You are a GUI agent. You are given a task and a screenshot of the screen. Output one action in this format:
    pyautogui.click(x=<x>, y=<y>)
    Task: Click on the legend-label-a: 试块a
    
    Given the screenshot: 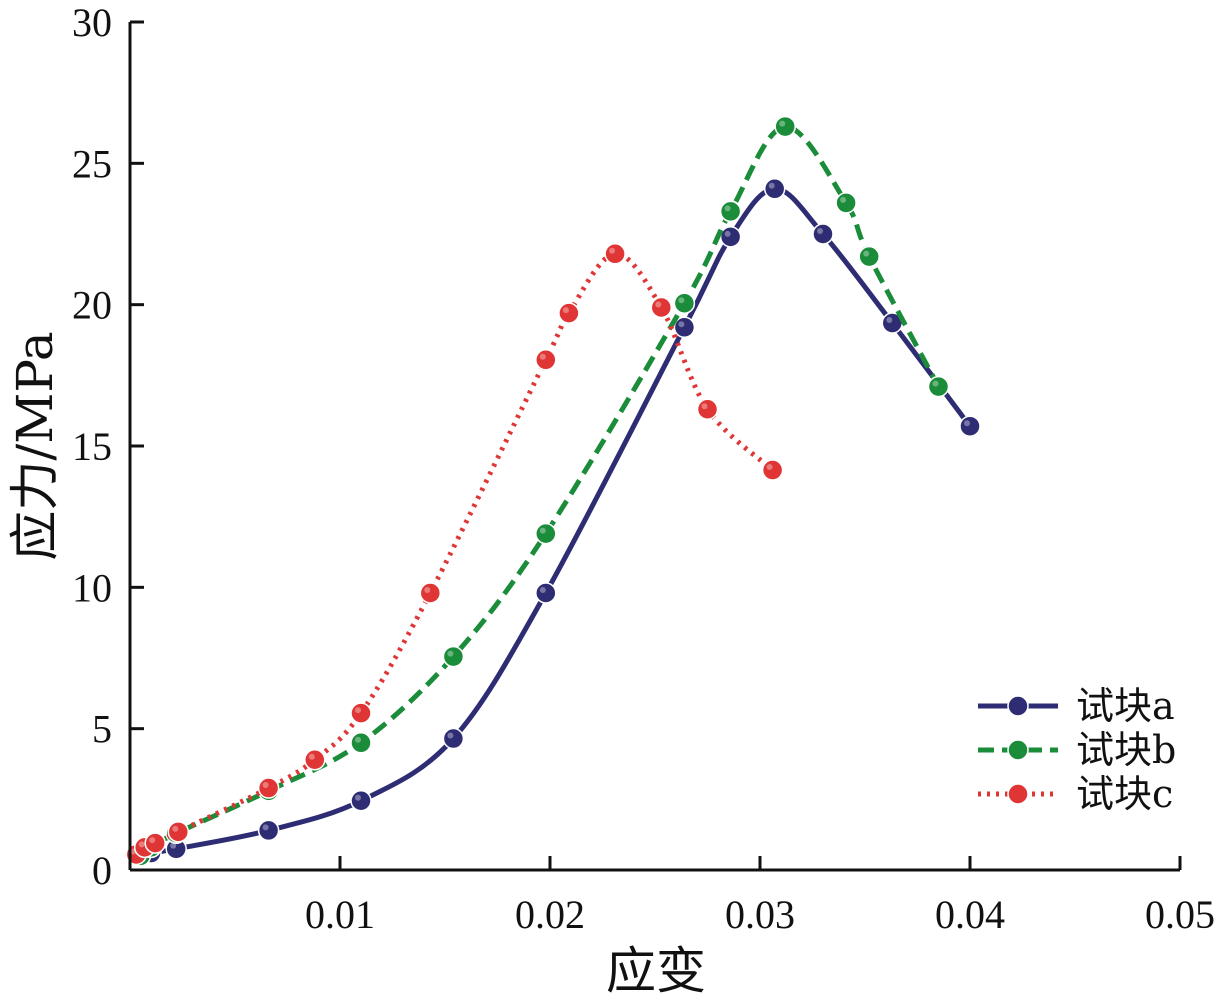 What is the action you would take?
    pyautogui.click(x=1125, y=706)
    